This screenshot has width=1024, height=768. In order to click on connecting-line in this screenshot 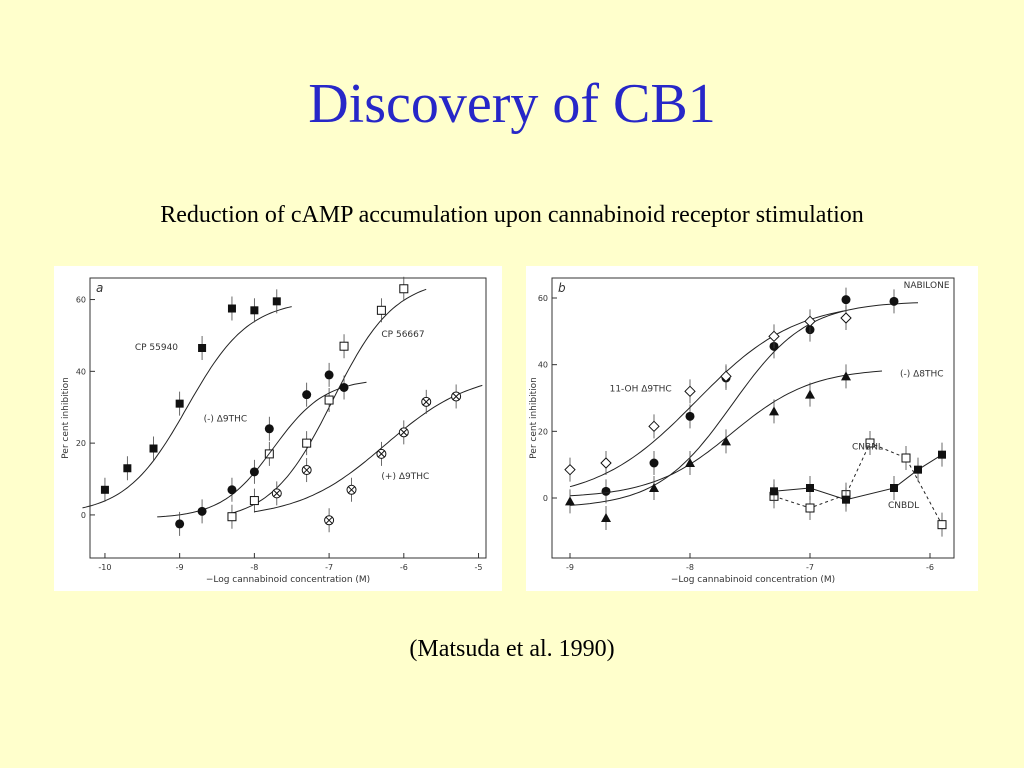, I will do `click(858, 483)`.